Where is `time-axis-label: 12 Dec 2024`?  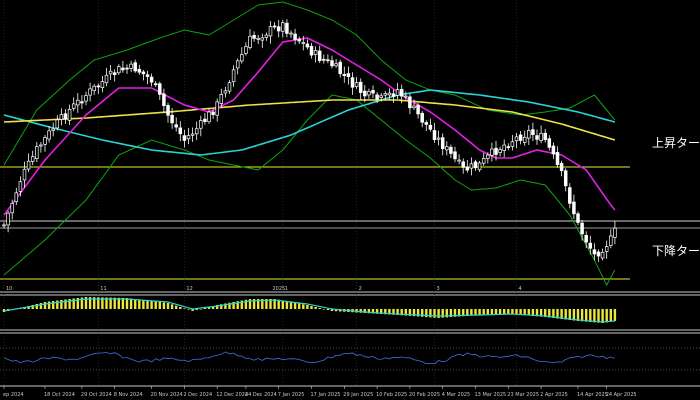
time-axis-label: 12 Dec 2024 is located at coordinates (232, 395).